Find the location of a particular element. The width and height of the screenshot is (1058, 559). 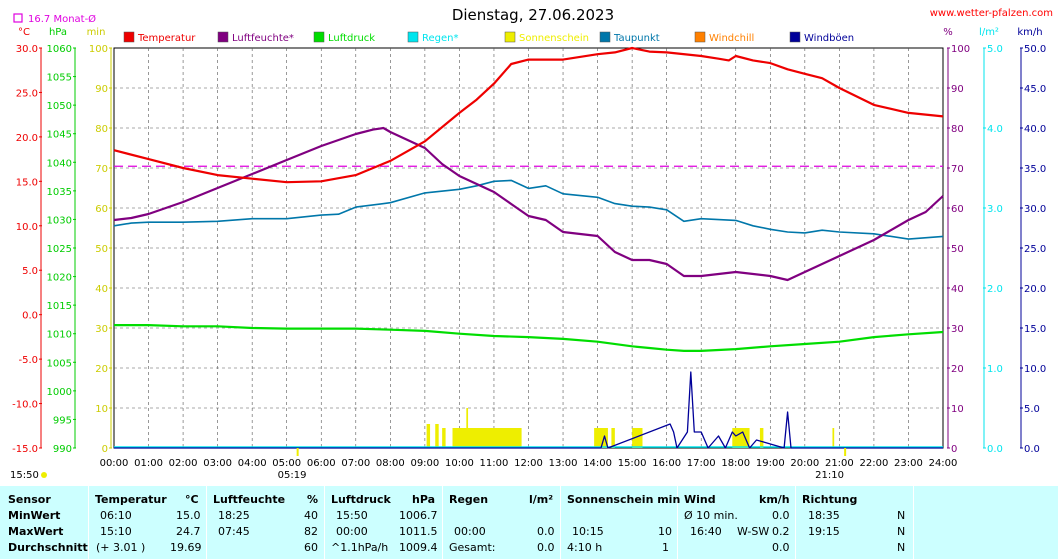

minutes-tick-label: 20 is located at coordinates (101, 369).